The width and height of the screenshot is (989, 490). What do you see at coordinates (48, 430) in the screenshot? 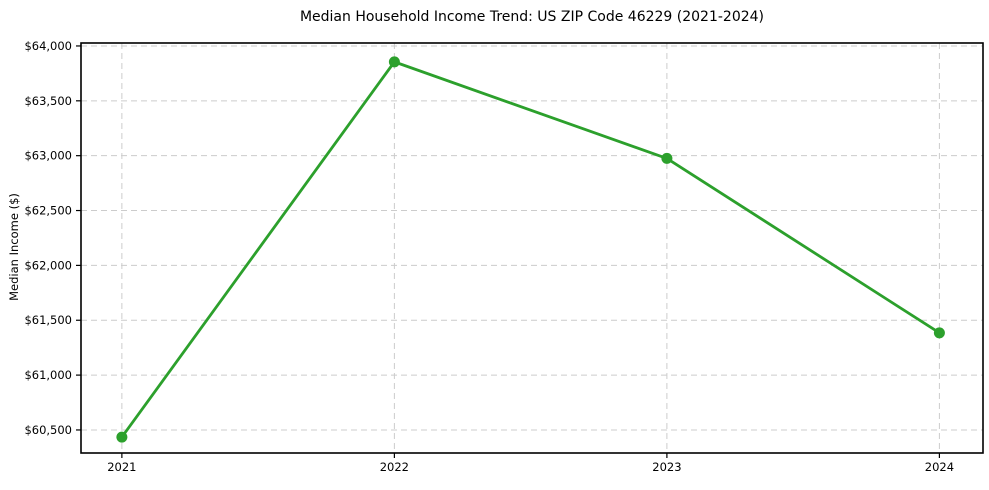
I see `y-tick-label: $60,500` at bounding box center [48, 430].